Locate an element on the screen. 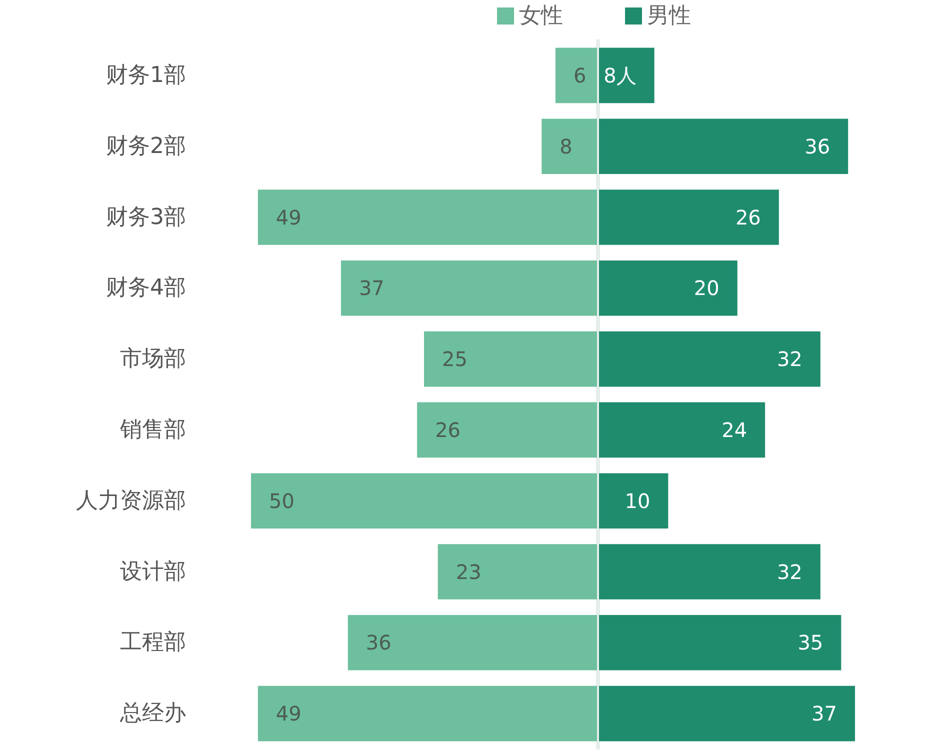  data-label: 10 is located at coordinates (637, 500).